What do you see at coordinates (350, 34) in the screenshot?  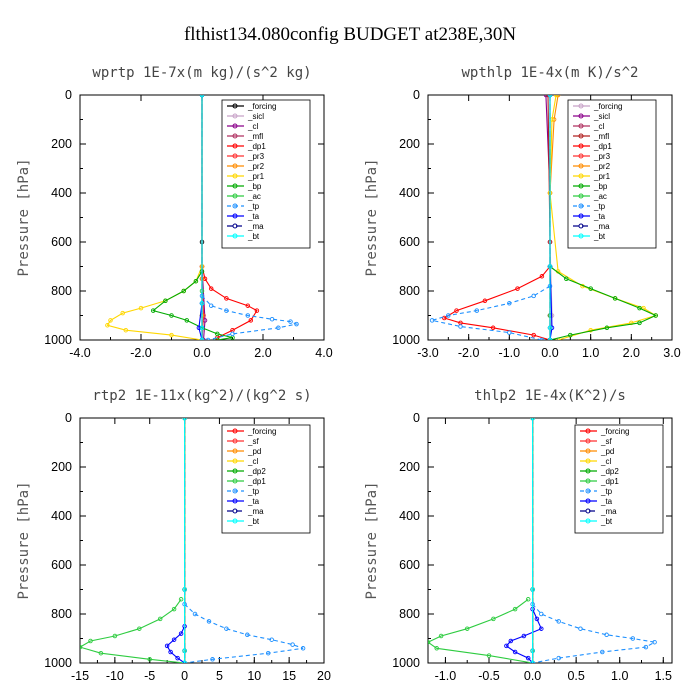 I see `figure-title: flthist134.080config BUDGET at238E,30N` at bounding box center [350, 34].